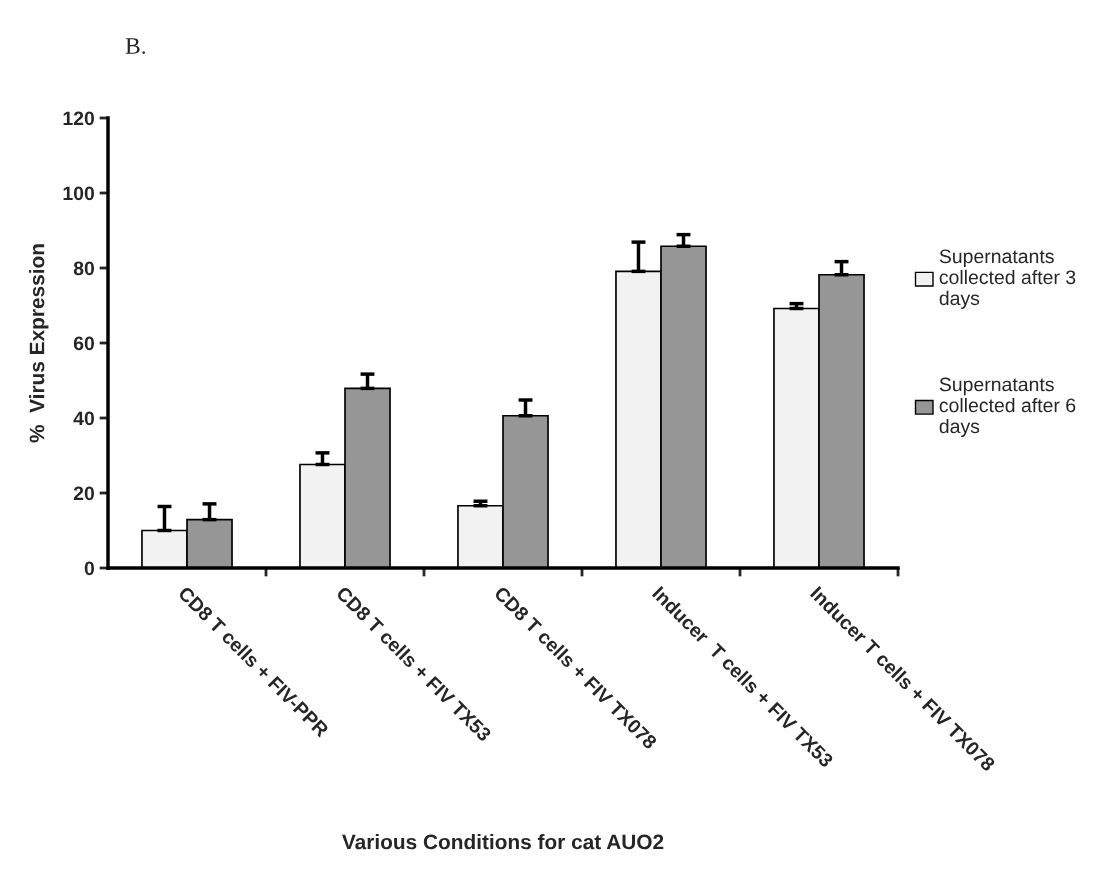 The image size is (1106, 879). What do you see at coordinates (503, 842) in the screenshot?
I see `x-axis-title: Various Conditions for cat AUO2` at bounding box center [503, 842].